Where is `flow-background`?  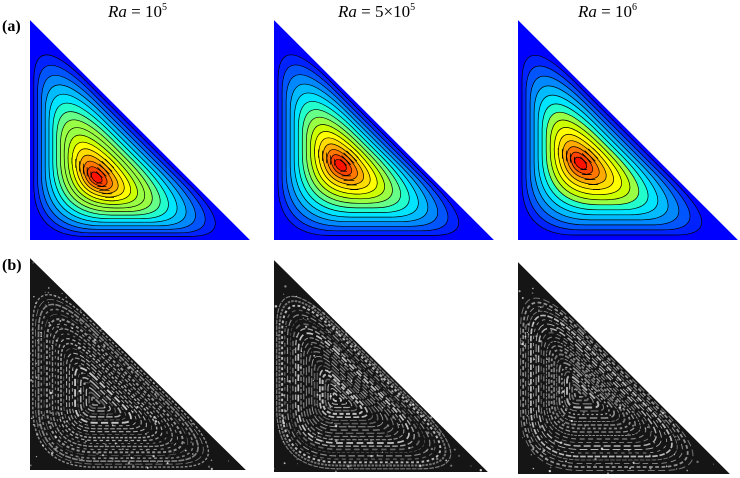 flow-background is located at coordinates (138, 364).